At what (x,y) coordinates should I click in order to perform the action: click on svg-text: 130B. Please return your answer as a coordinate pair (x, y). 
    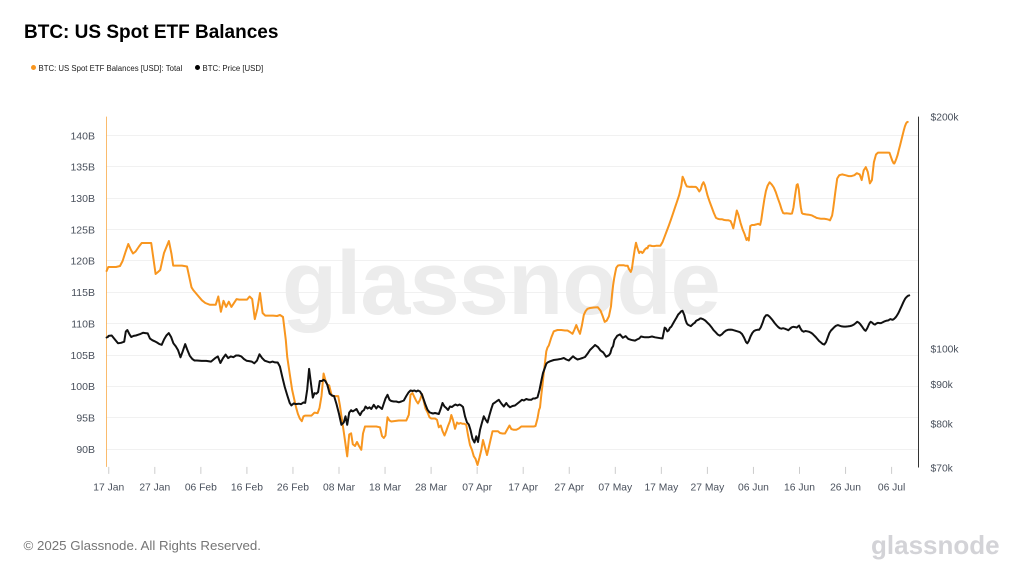
    Looking at the image, I should click on (82, 199).